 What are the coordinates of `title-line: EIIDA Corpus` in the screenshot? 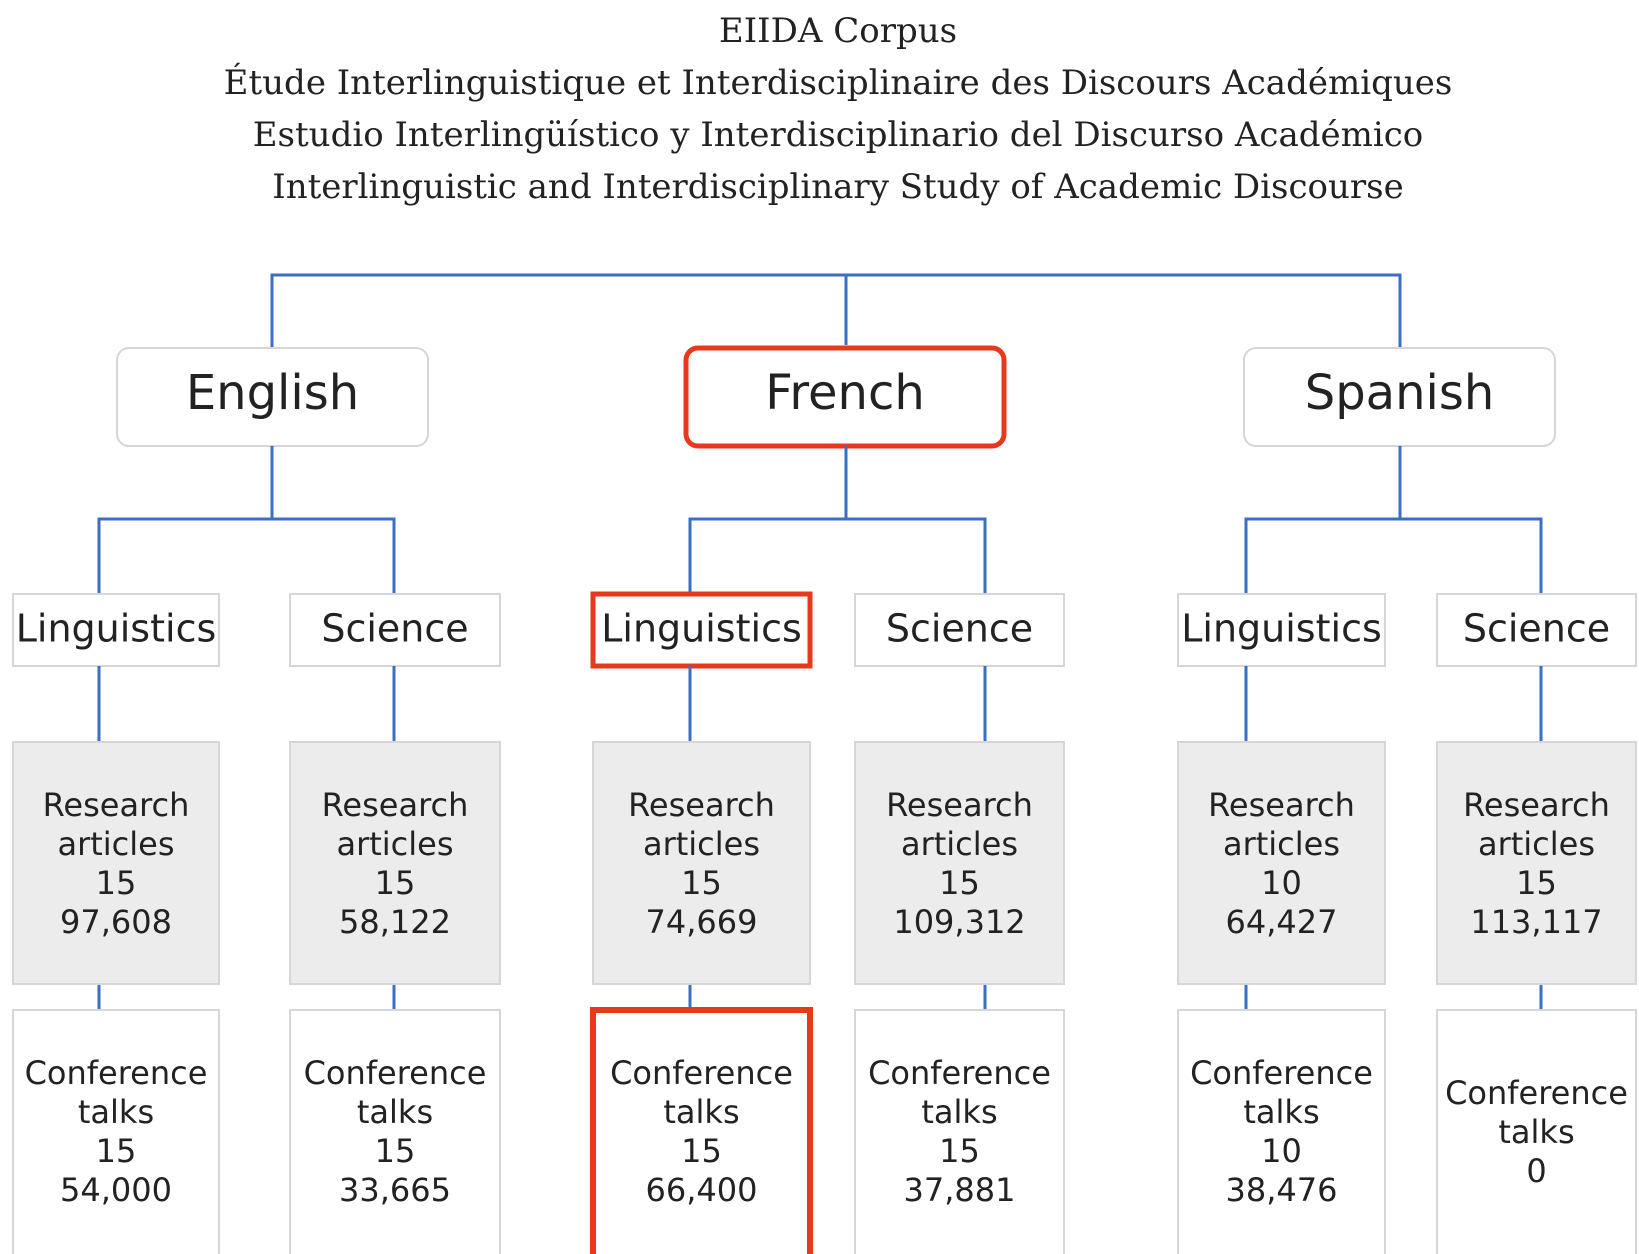 It's located at (838, 31).